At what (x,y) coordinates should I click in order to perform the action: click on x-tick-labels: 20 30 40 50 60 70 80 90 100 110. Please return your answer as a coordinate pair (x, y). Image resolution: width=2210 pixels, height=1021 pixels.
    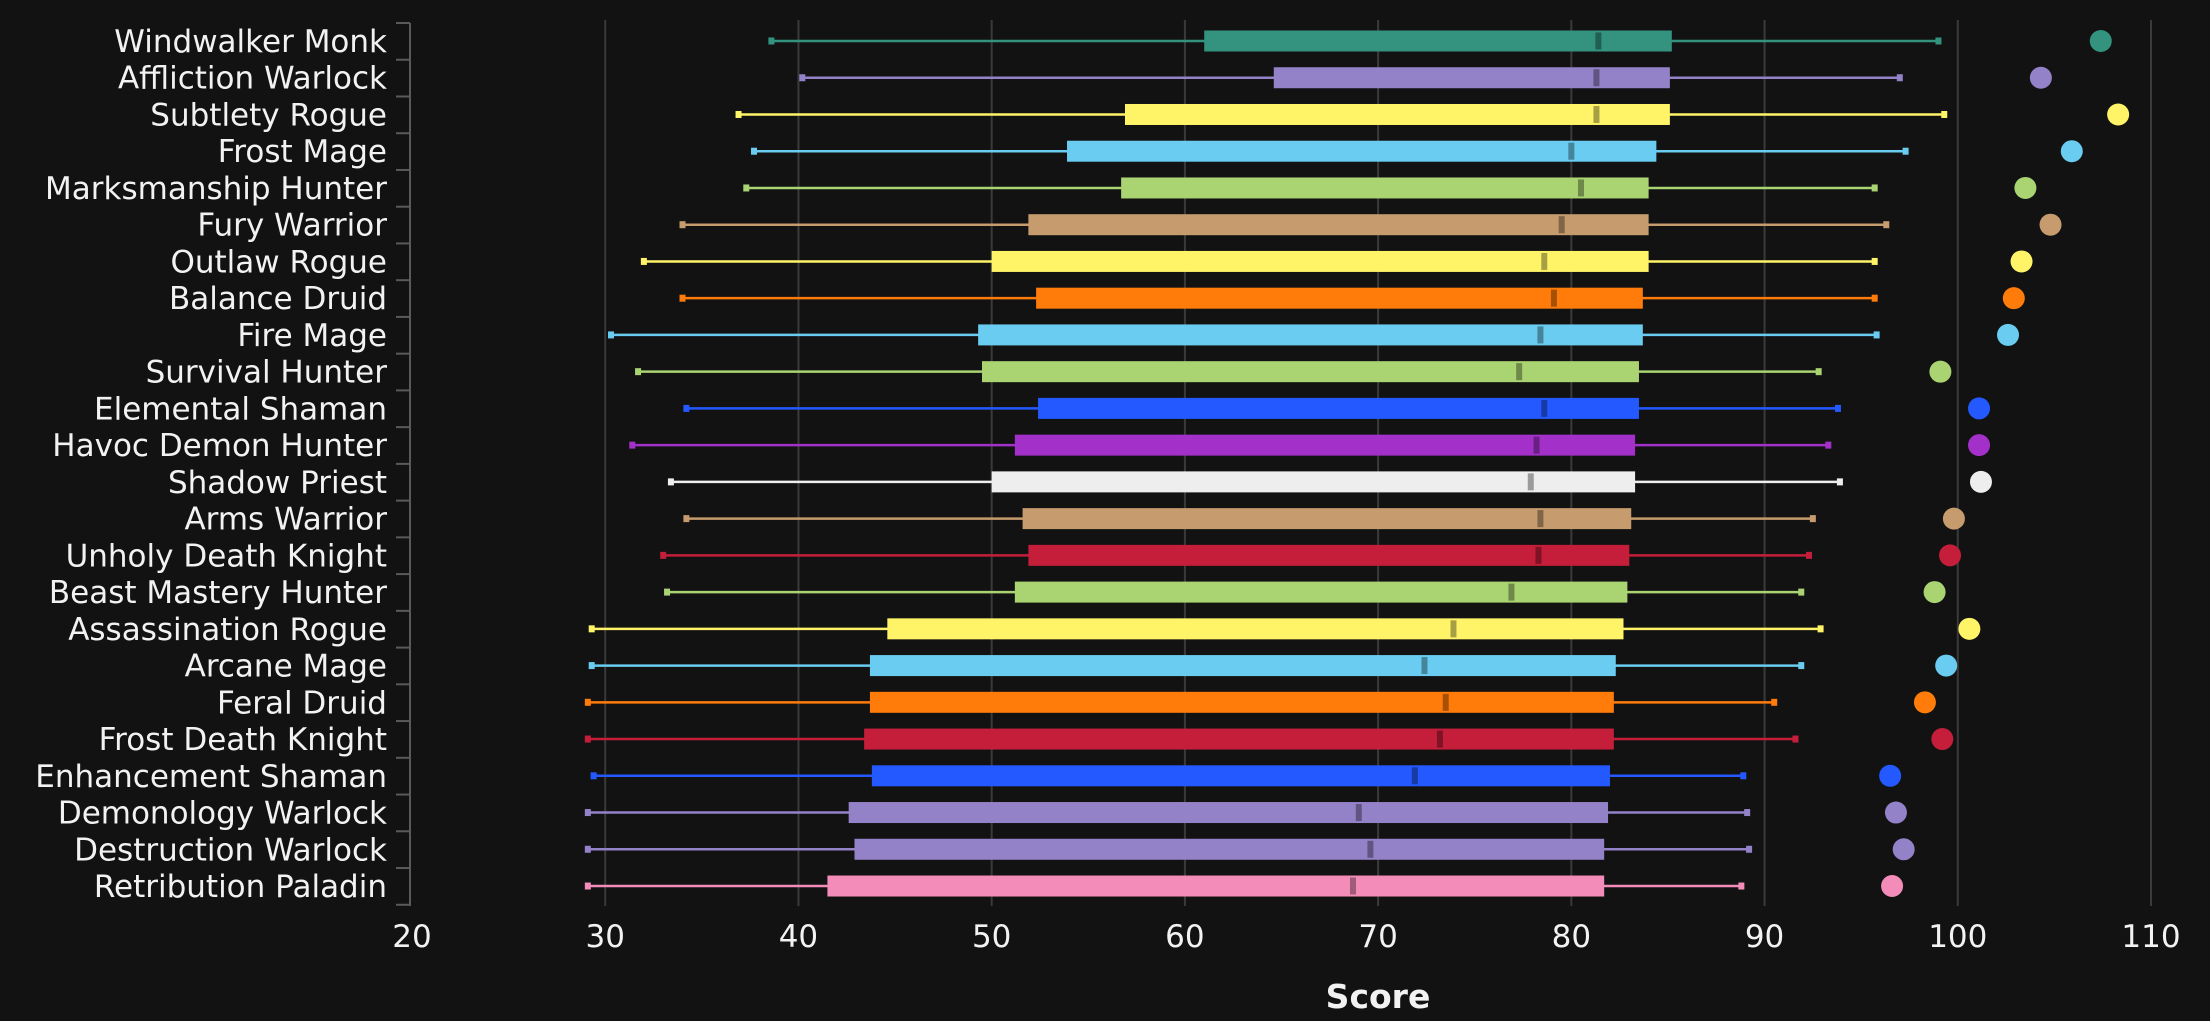
    Looking at the image, I should click on (1286, 937).